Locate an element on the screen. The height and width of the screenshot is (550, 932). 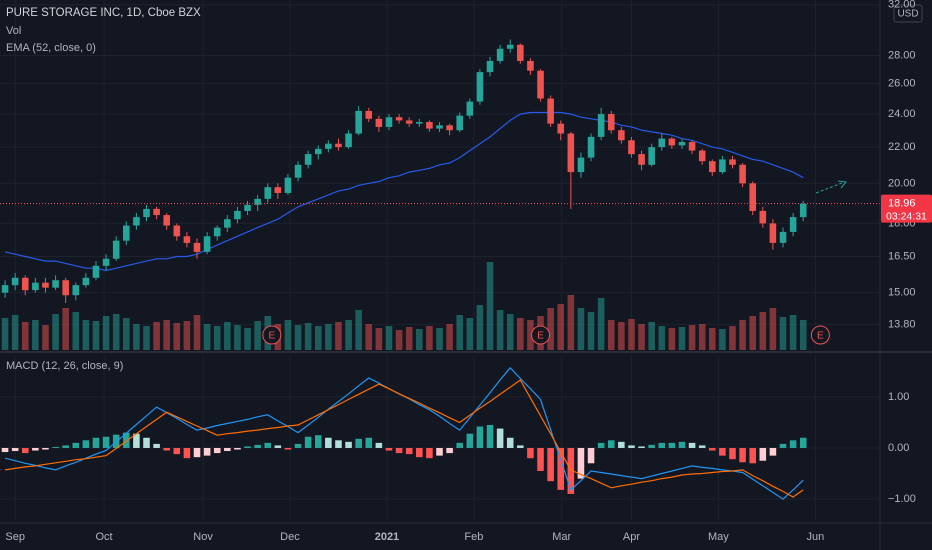
chart-title: PURE STORAGE INC, 1D, Cboe BZX is located at coordinates (103, 13).